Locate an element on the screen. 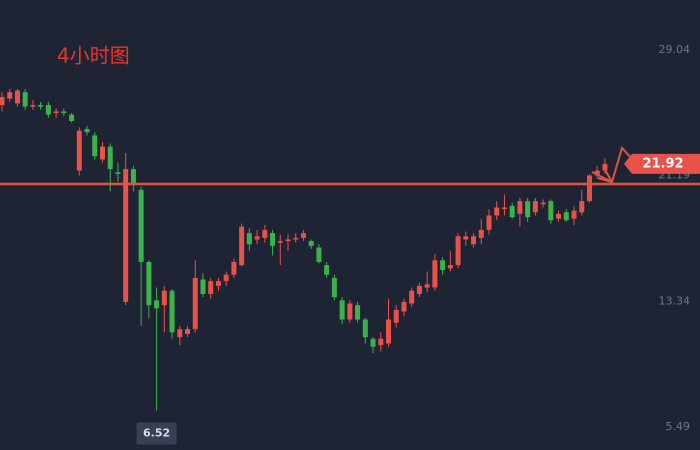 The height and width of the screenshot is (450, 700). low-label-box is located at coordinates (156, 433).